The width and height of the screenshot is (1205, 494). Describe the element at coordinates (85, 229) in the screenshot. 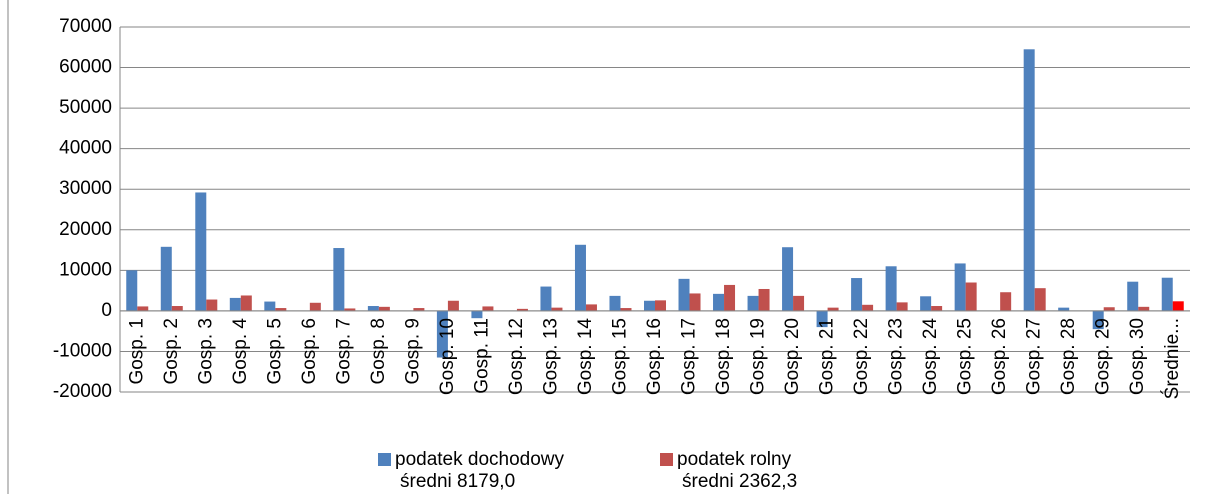

I see `y-tick-label: 20000` at that location.